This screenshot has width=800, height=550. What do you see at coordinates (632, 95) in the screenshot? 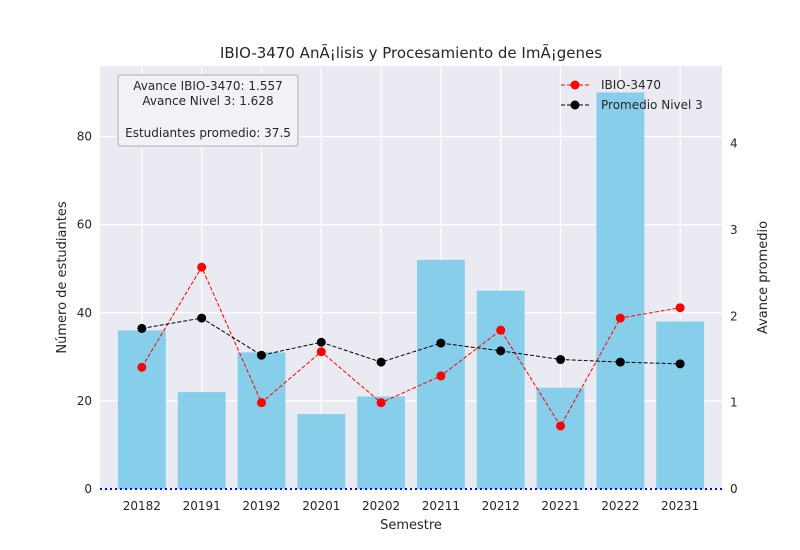
I see `legend: IBIO-3470 Promedio Nivel 3` at bounding box center [632, 95].